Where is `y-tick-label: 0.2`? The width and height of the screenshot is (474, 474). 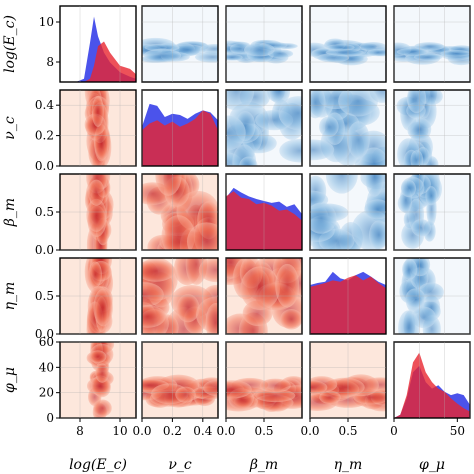 y-tick-label: 0.2 is located at coordinates (44, 136).